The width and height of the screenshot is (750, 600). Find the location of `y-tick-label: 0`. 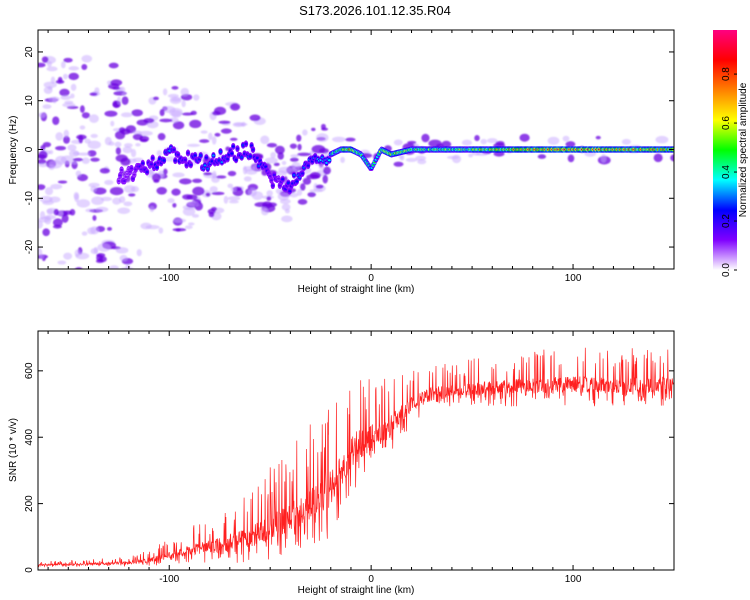

y-tick-label: 0 is located at coordinates (29, 149).